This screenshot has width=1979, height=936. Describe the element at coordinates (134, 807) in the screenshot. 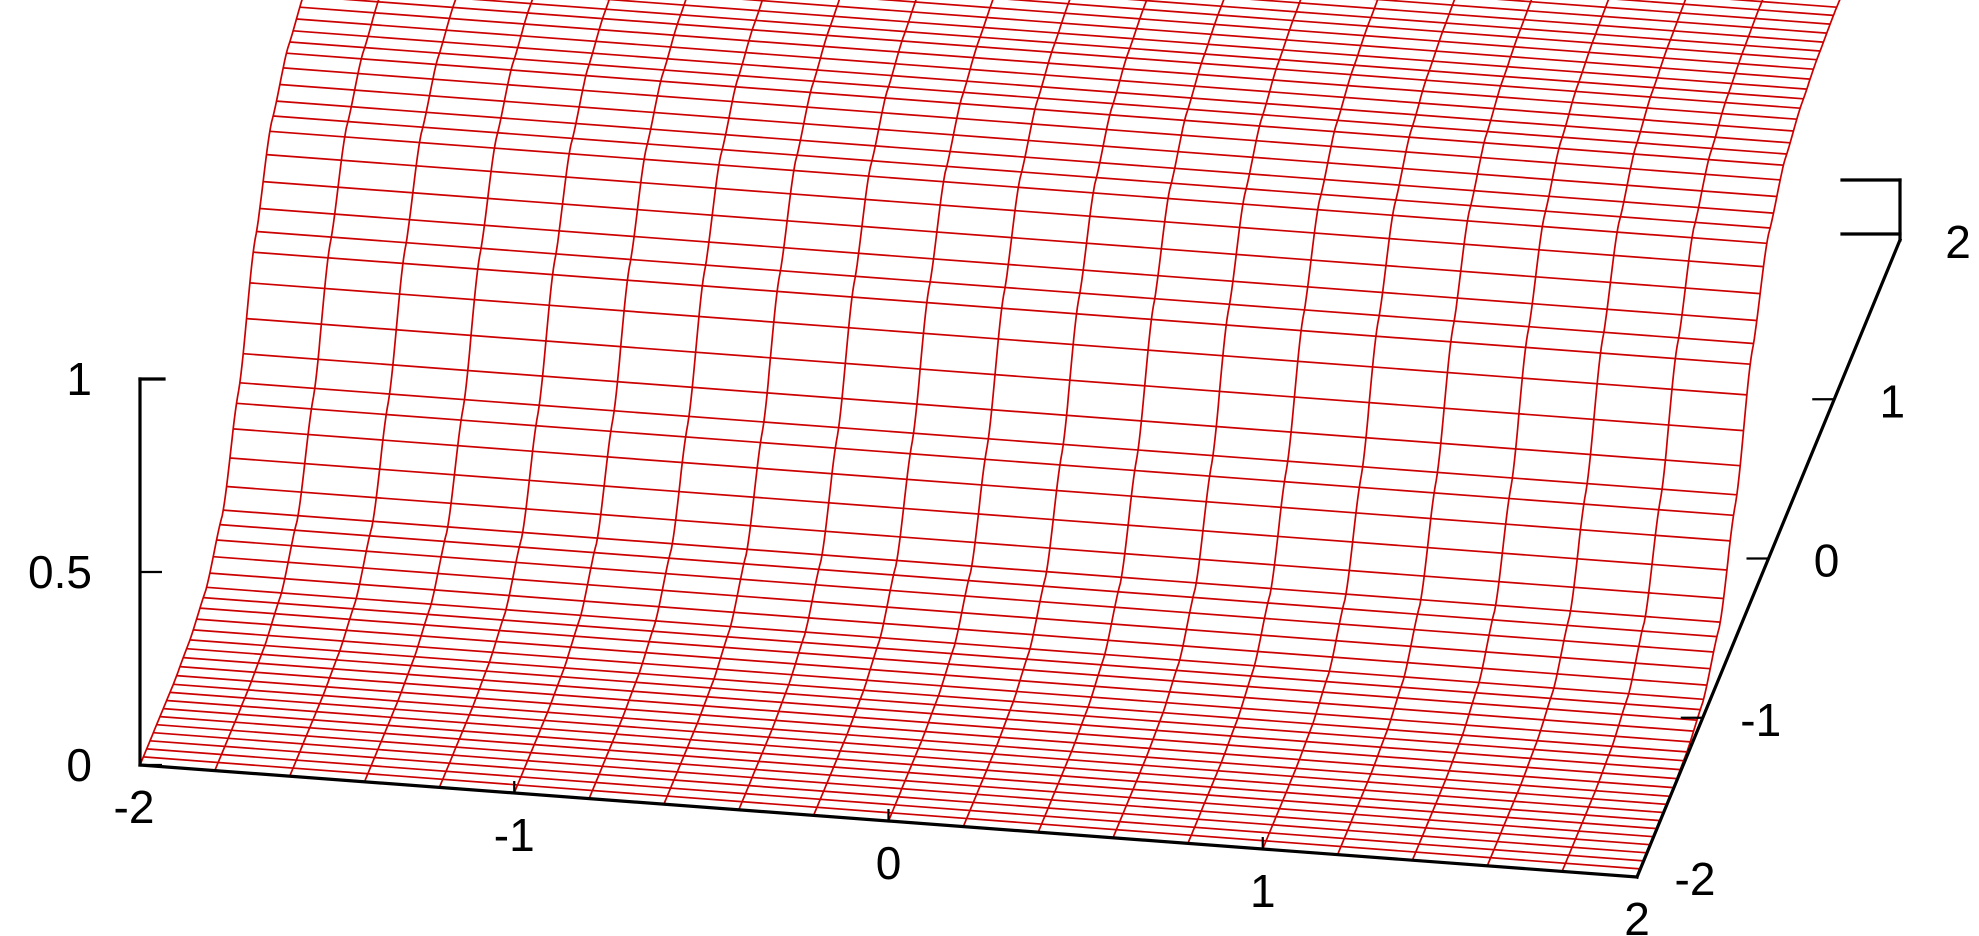

I see `x-tick-label: -2` at that location.